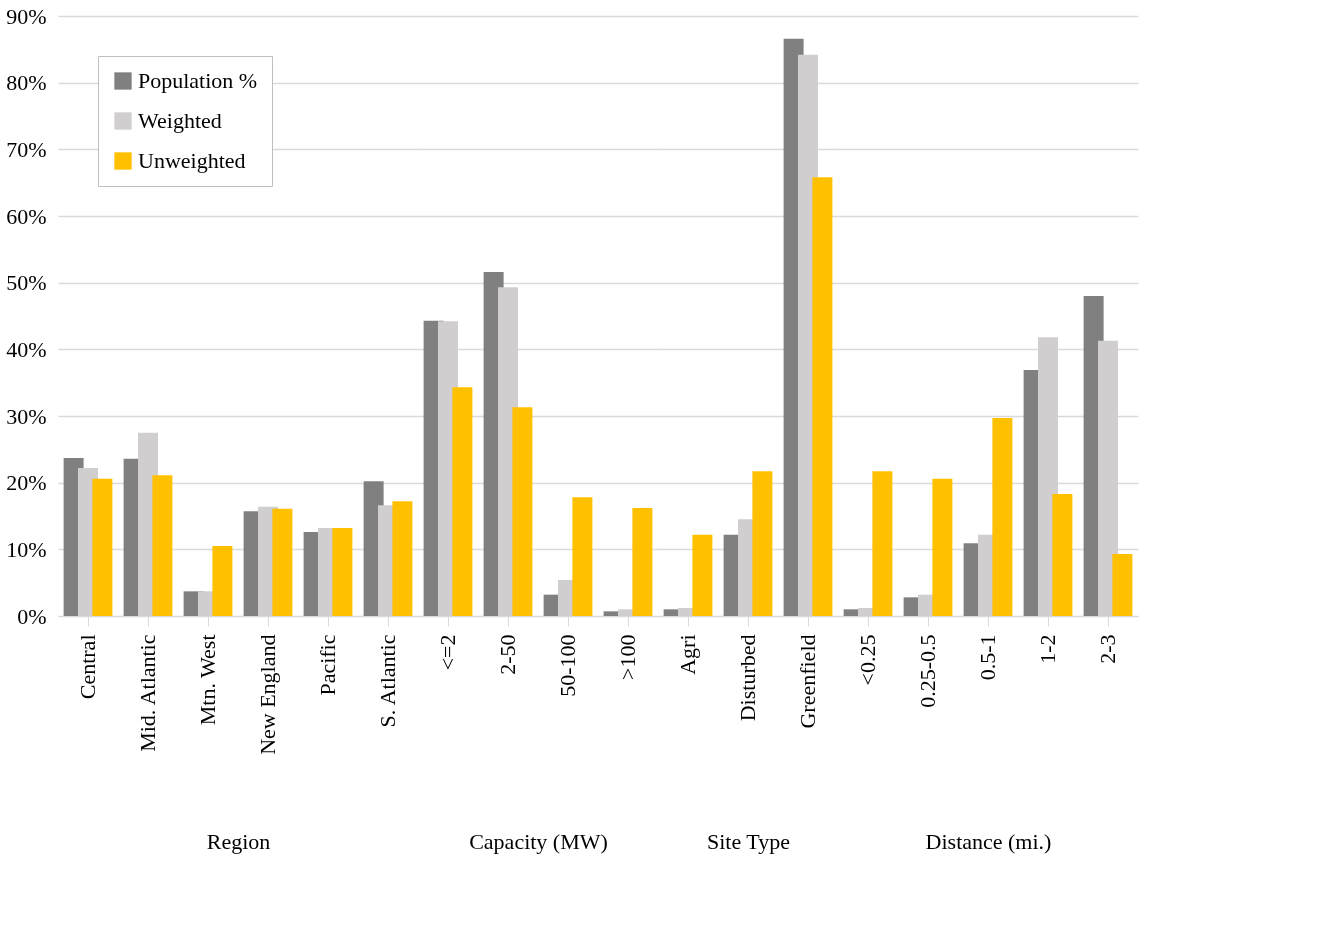 The image size is (1321, 932). Describe the element at coordinates (267, 694) in the screenshot. I see `x-tick-label: New England` at that location.